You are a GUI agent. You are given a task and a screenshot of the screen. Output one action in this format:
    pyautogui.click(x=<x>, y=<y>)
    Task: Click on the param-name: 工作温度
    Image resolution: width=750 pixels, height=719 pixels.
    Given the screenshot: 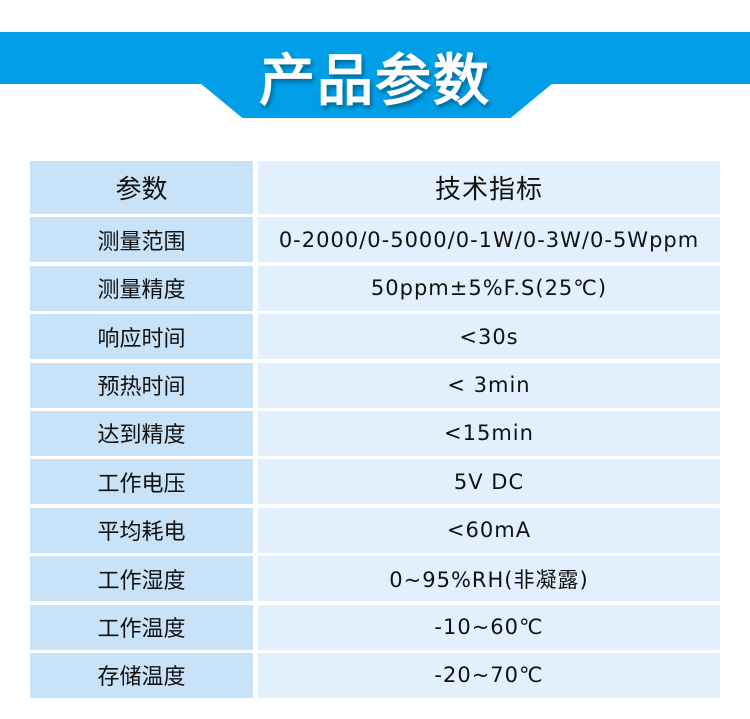 What is the action you would take?
    pyautogui.click(x=141, y=627)
    